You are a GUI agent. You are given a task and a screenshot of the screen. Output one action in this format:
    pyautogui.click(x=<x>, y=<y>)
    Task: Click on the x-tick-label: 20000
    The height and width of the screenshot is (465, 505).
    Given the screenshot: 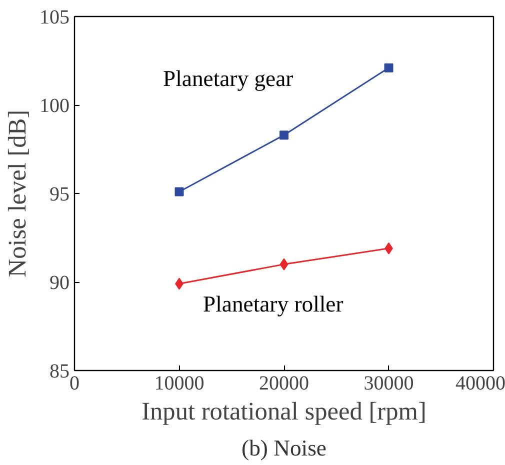 What is the action you would take?
    pyautogui.click(x=284, y=383)
    